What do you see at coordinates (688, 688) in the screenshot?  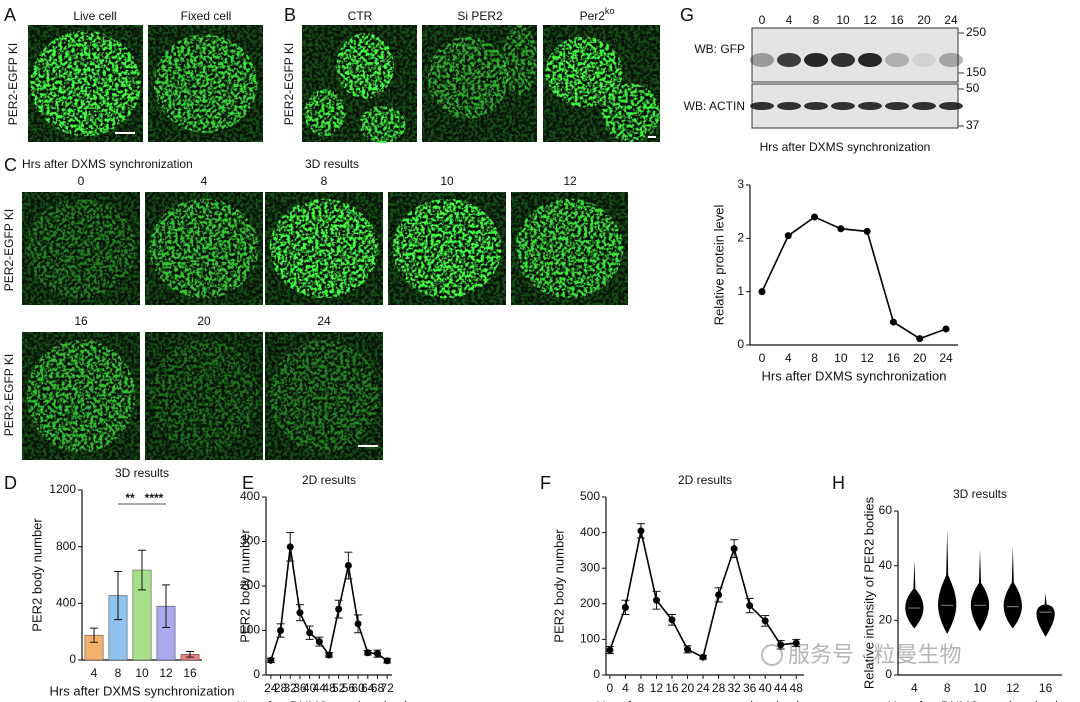 I see `x-tick-label: 20` at bounding box center [688, 688].